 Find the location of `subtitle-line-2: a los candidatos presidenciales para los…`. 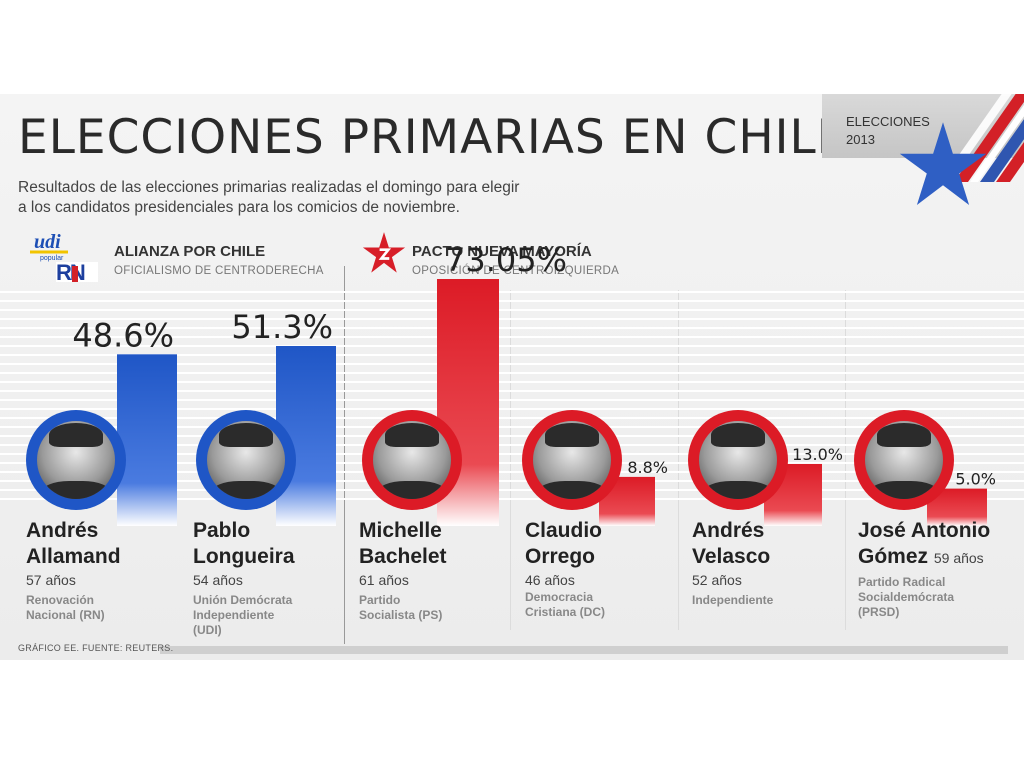

subtitle-line-2: a los candidatos presidenciales para los… is located at coordinates (239, 207).